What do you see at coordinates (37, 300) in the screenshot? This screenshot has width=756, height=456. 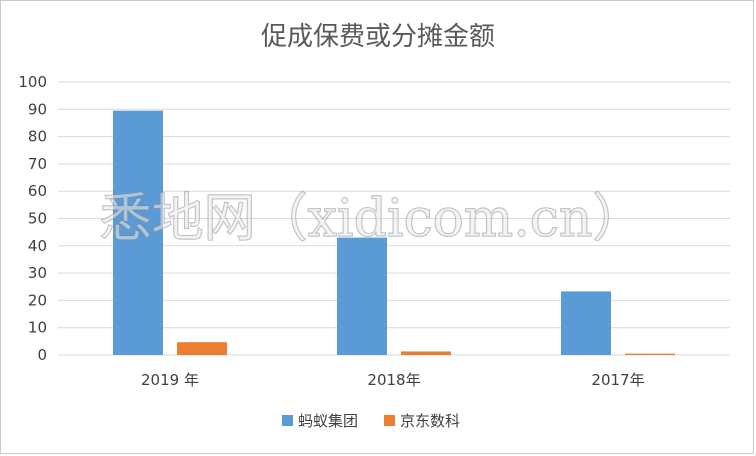 I see `y-tick-label: 20` at bounding box center [37, 300].